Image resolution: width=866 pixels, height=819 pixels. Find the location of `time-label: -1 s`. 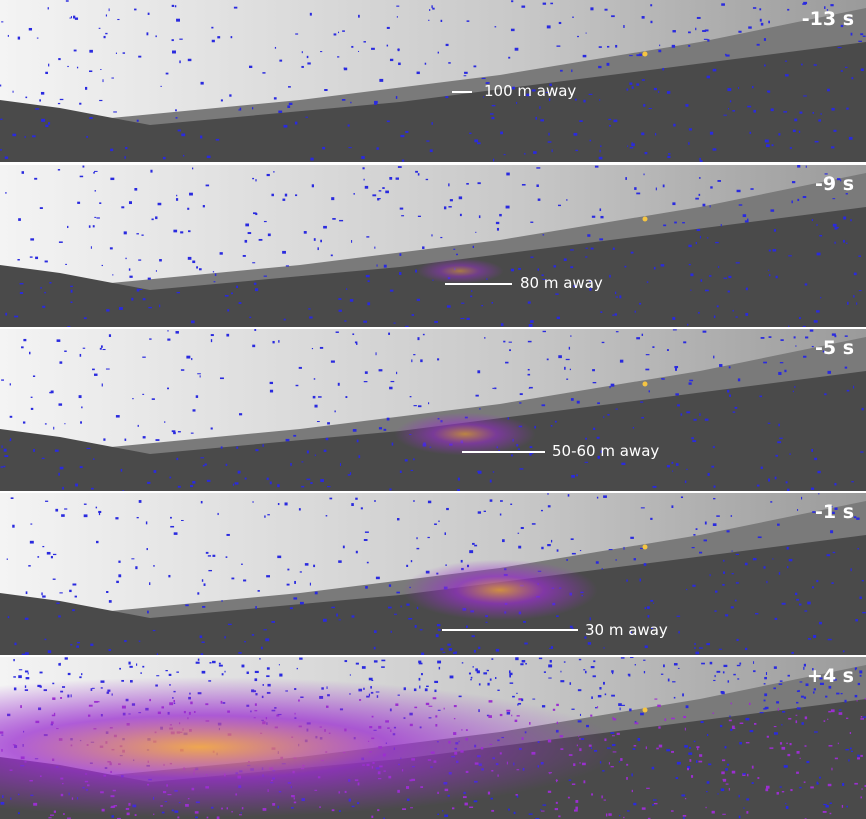

time-label: -1 s is located at coordinates (834, 512).